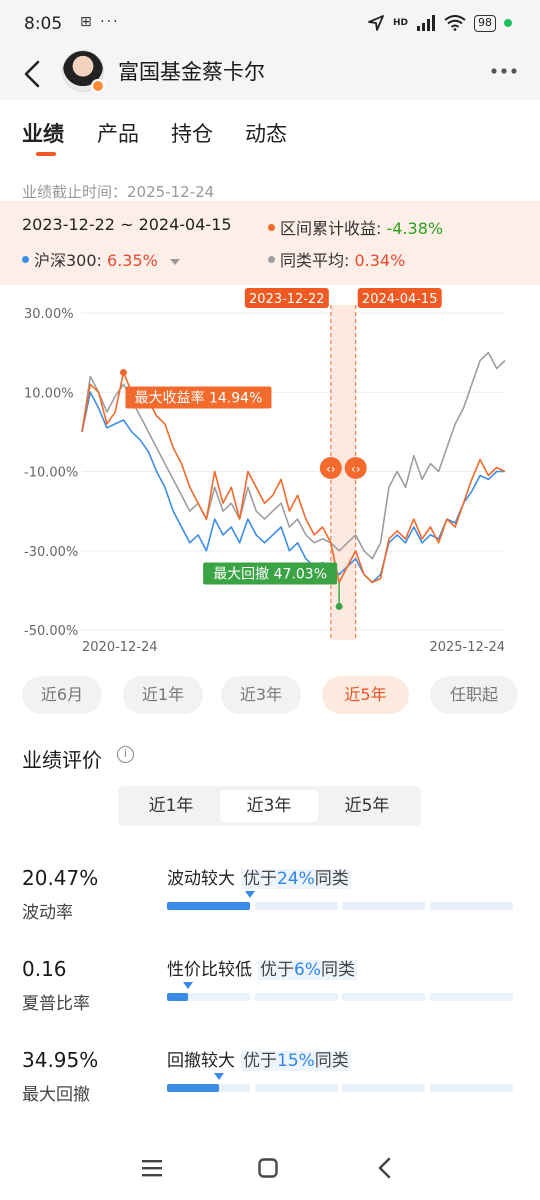 This screenshot has height=1200, width=540. Describe the element at coordinates (201, 879) in the screenshot. I see `metric-desc-text: 波动较大` at that location.